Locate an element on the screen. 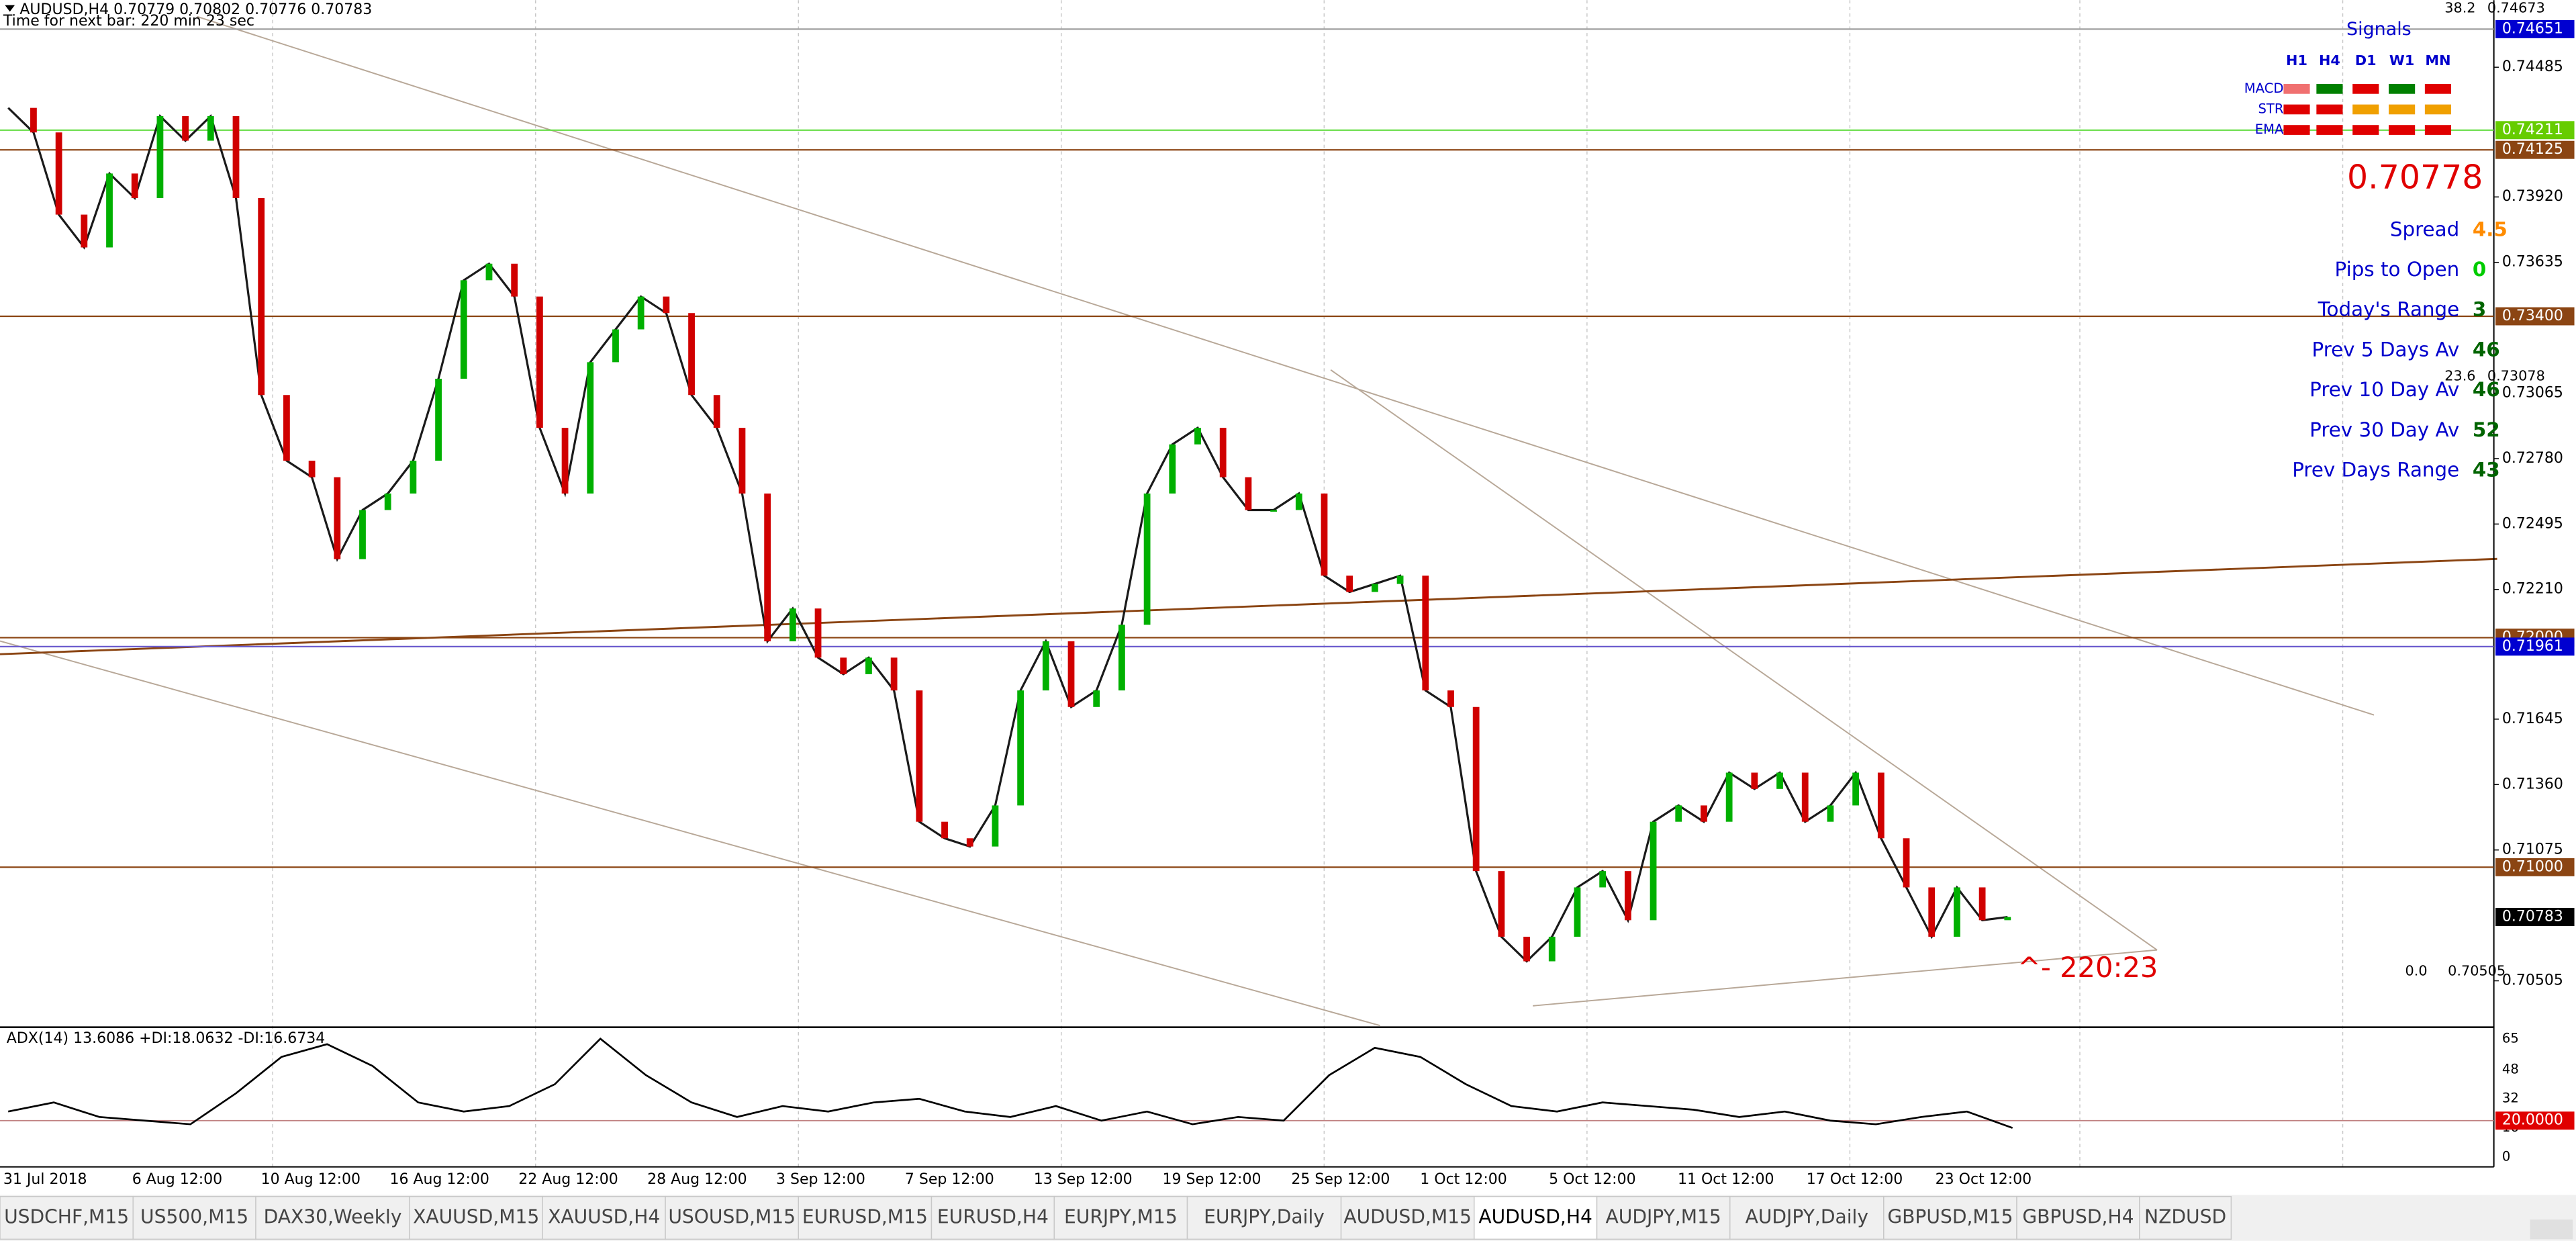  tab-label: GBPUSD,H4 is located at coordinates (2078, 1217).